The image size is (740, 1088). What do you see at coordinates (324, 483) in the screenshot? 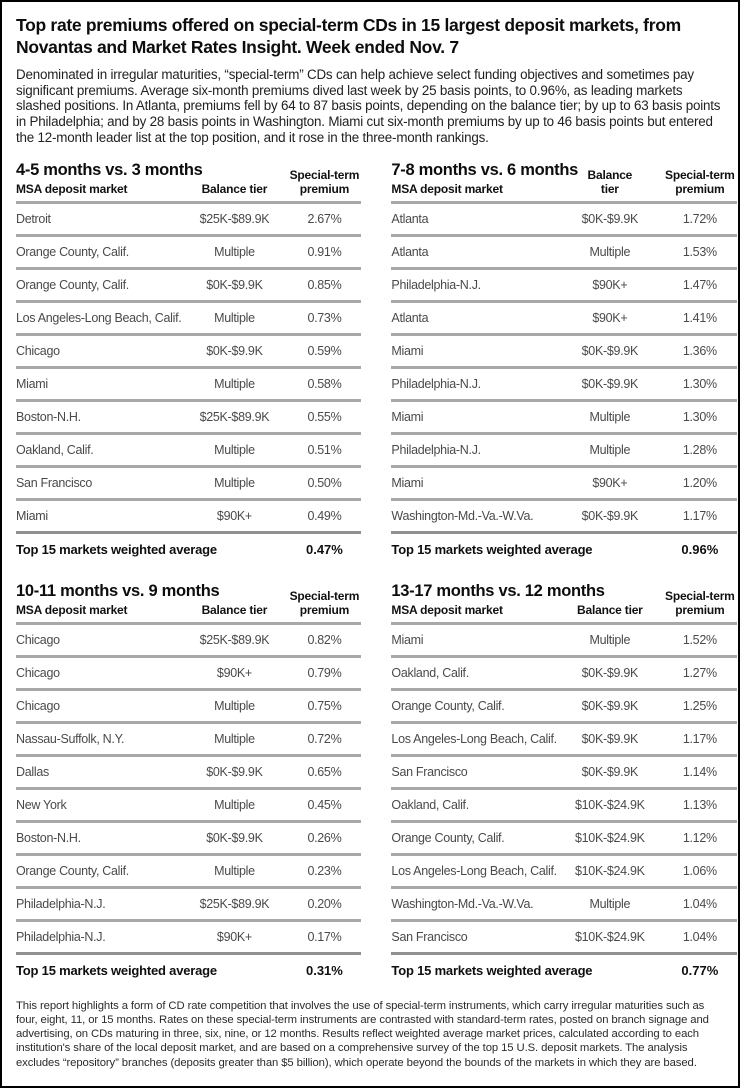
I see `cell-premium: 0.50%` at bounding box center [324, 483].